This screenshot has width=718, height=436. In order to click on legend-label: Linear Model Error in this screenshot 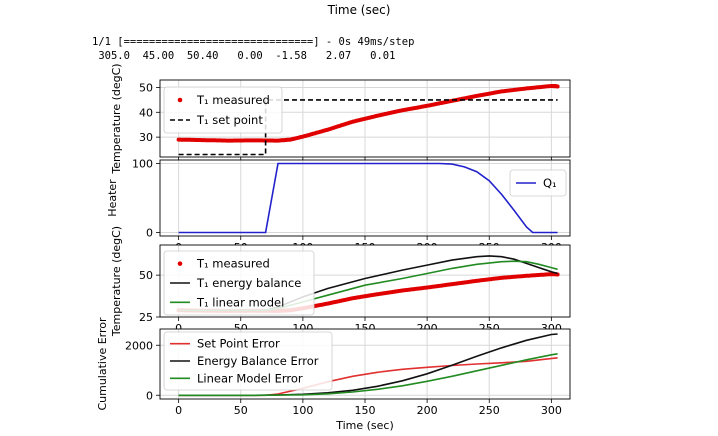, I will do `click(250, 378)`.